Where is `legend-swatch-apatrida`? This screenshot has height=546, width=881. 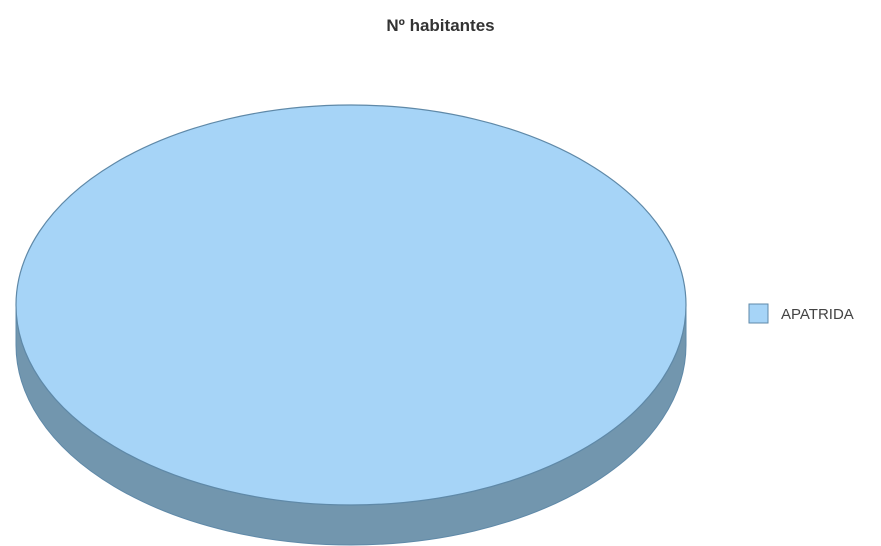 legend-swatch-apatrida is located at coordinates (758, 313).